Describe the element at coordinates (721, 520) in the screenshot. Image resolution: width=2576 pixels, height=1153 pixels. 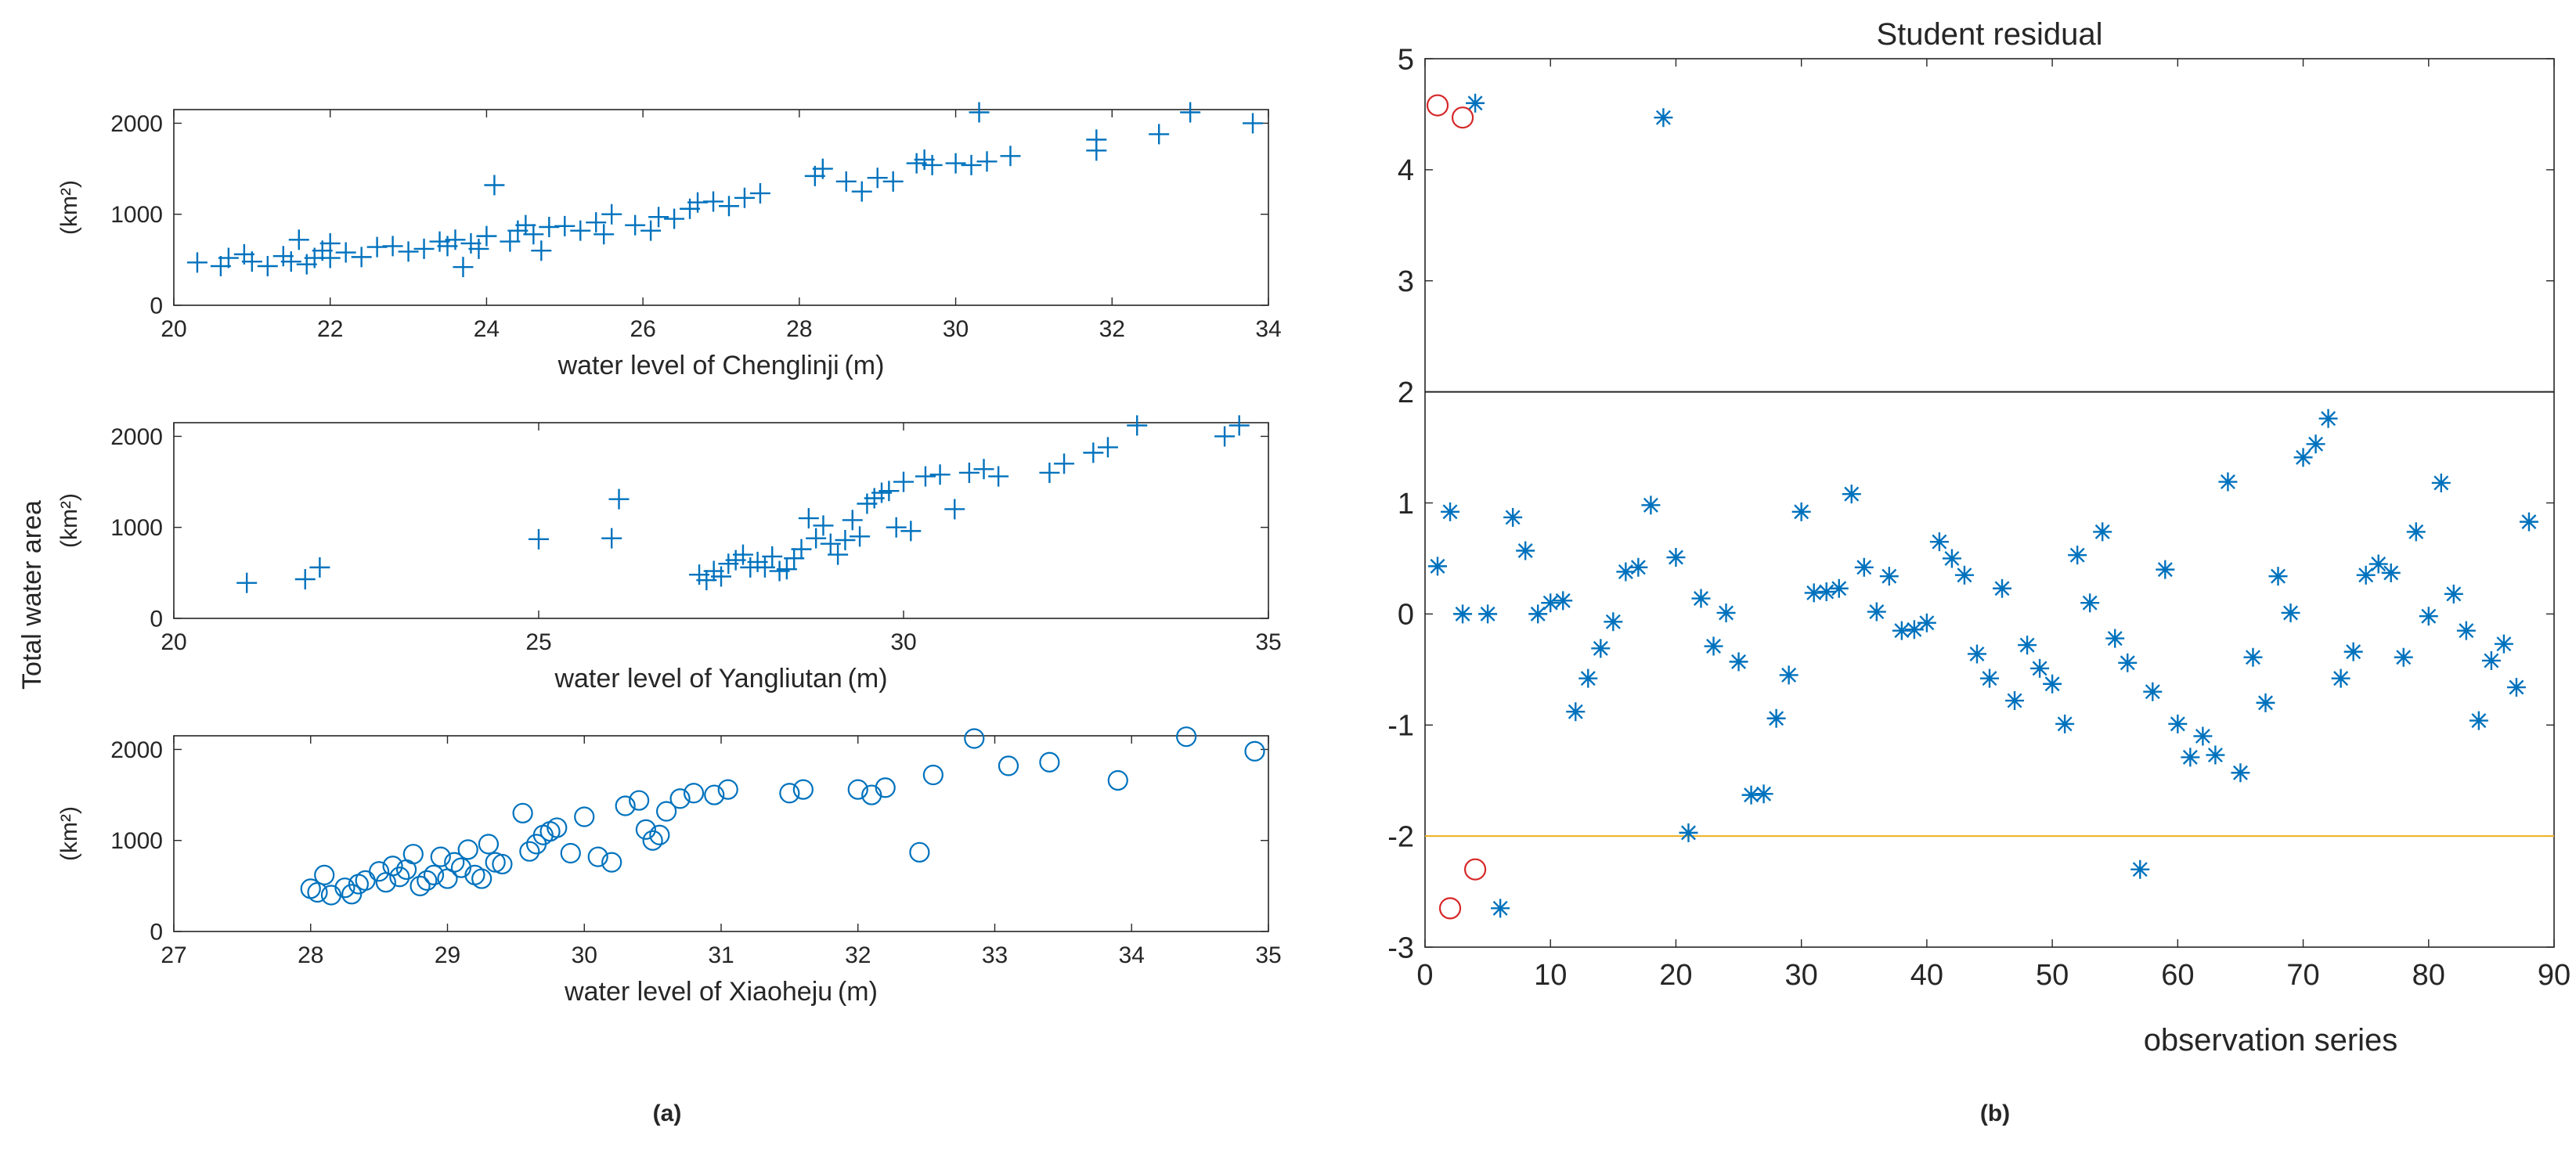
I see `axes-box-yangliutan` at that location.